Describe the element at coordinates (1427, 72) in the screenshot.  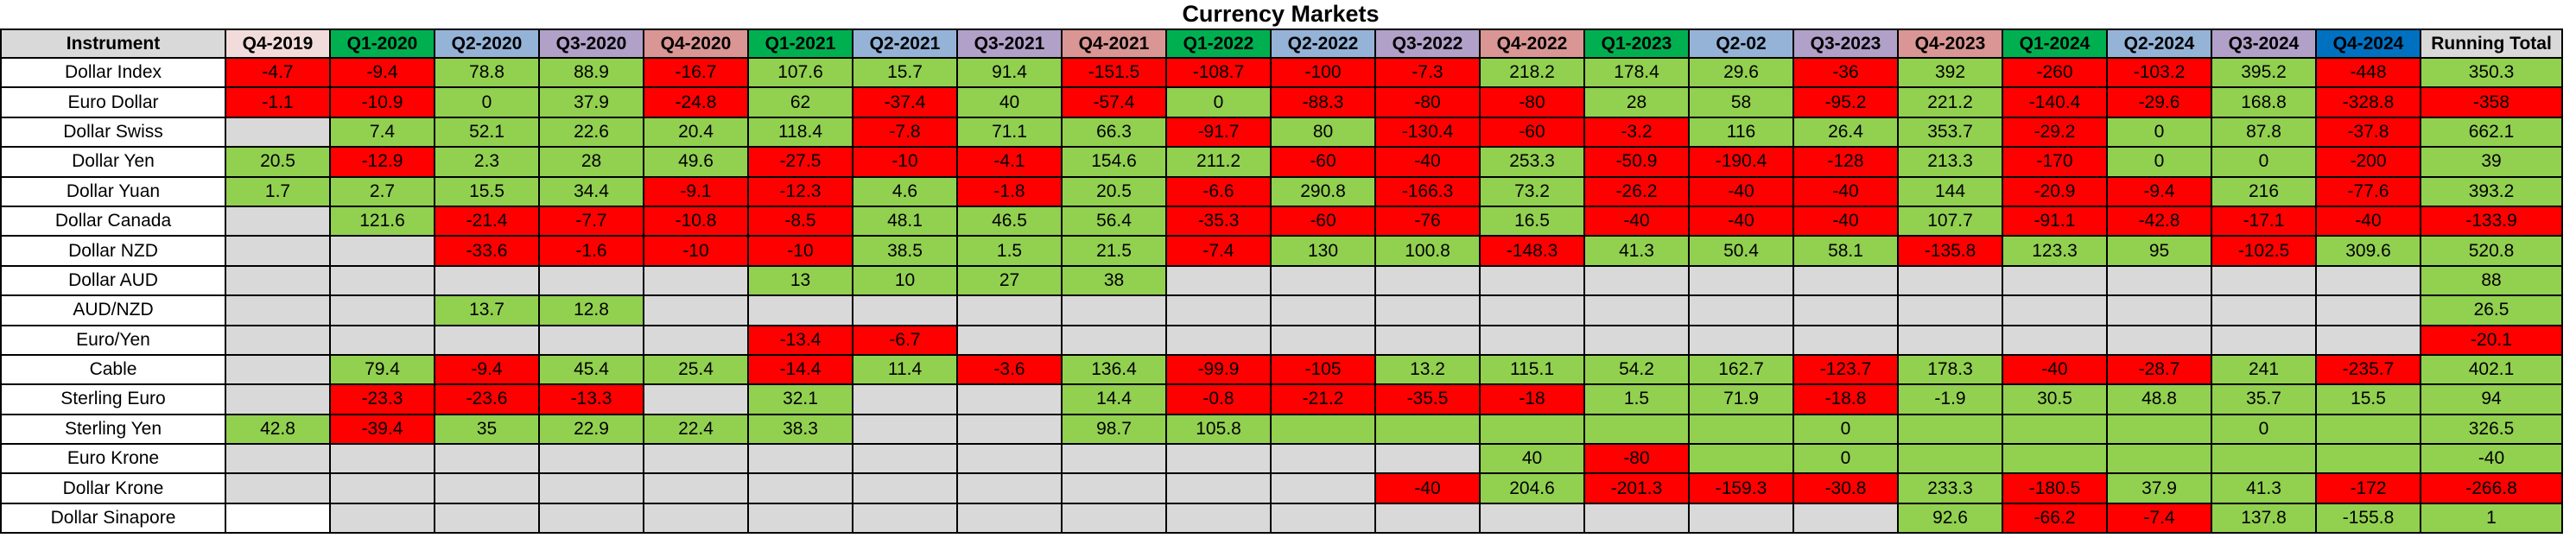
I see `cell-dollar-index-q3-2022: -7.3` at that location.